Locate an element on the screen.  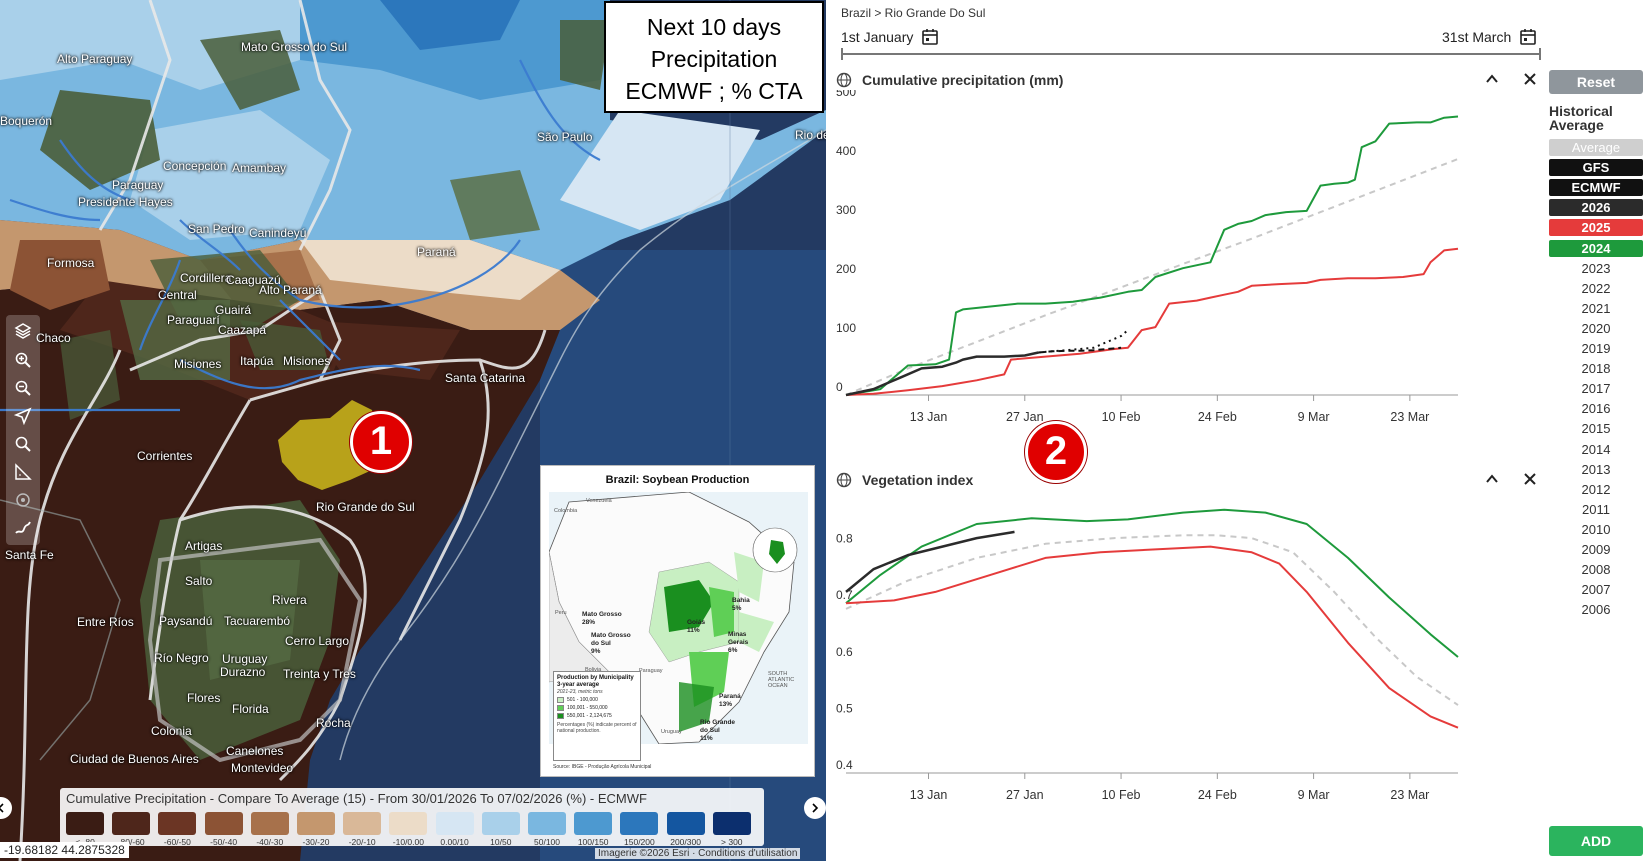
x-tick-label: 23 Mar is located at coordinates (1409, 795).